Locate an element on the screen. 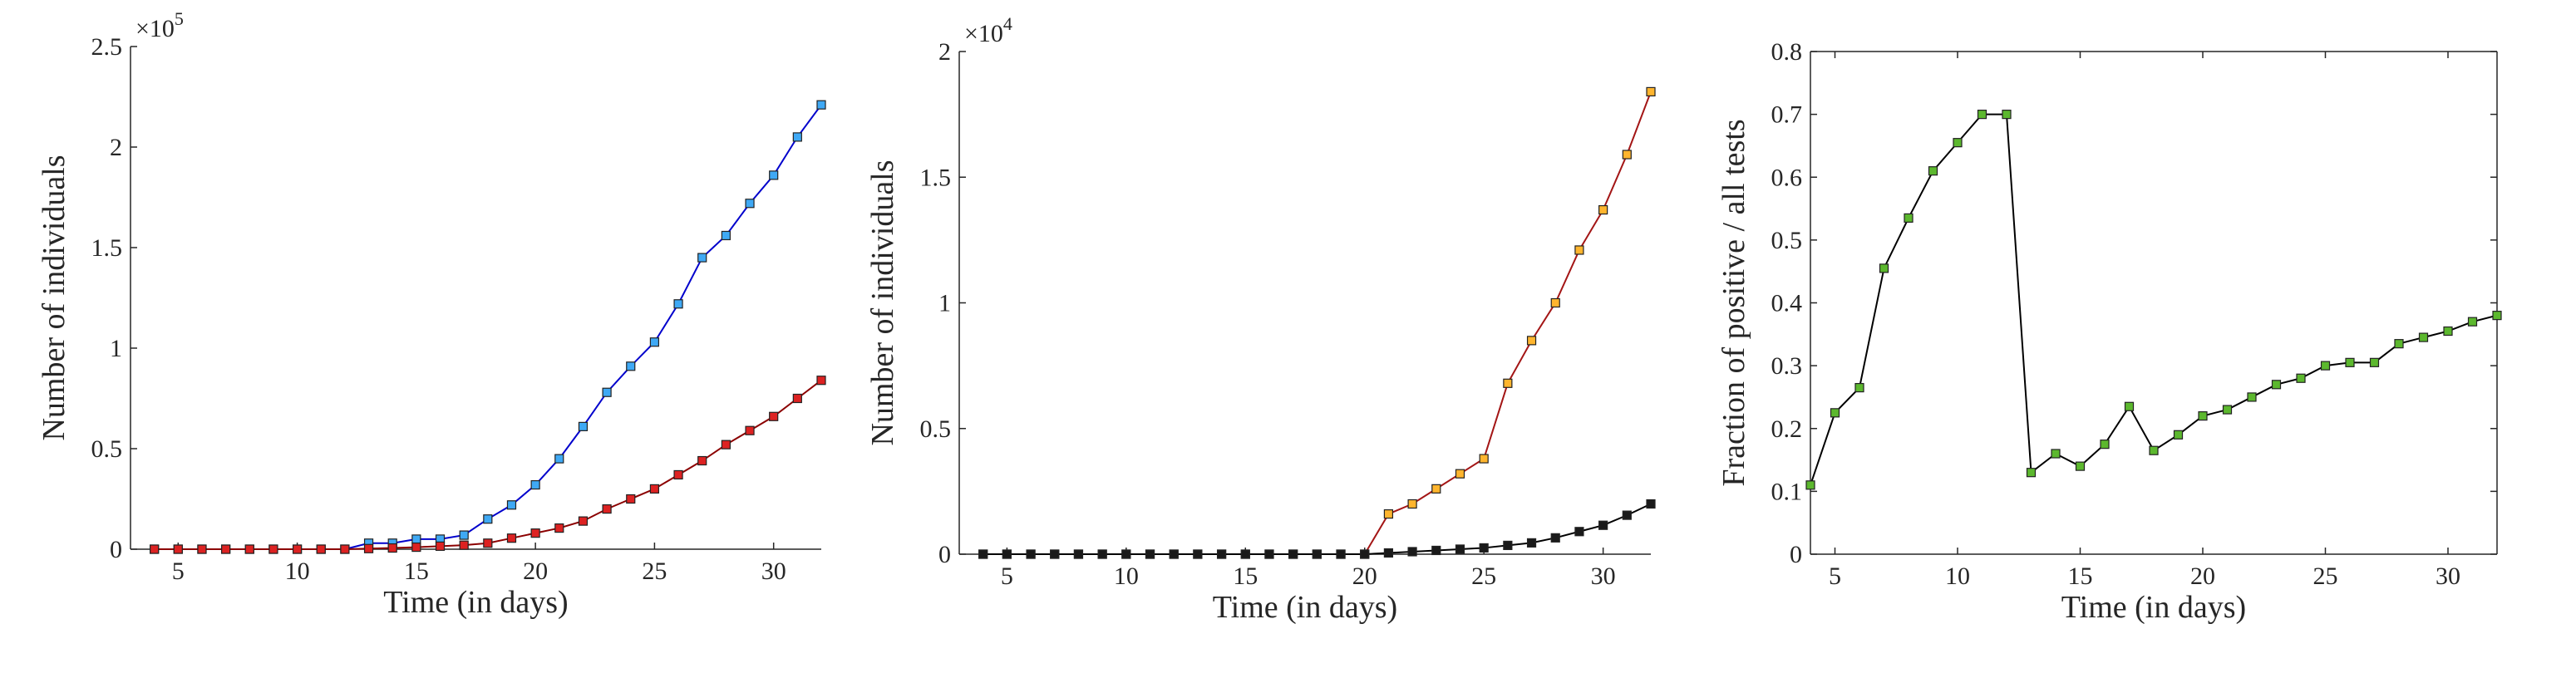 The width and height of the screenshot is (2576, 673). y-tick-label: 0.7 is located at coordinates (1787, 115).